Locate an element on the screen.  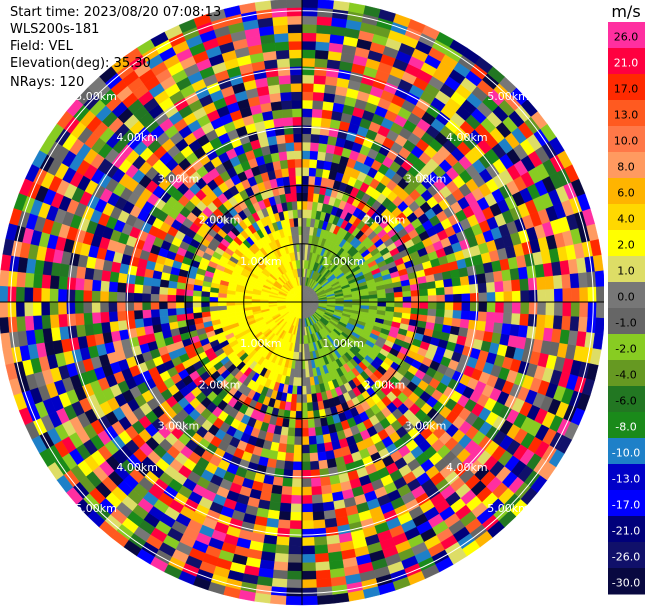
colorbar-tick: -10.0 is located at coordinates (626, 453).